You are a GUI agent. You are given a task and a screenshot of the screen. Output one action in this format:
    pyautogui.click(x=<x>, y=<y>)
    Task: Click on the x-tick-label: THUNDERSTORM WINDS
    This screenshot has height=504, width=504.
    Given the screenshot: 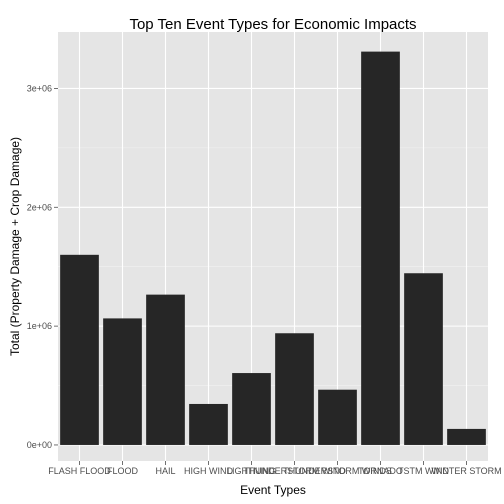 What is the action you would take?
    pyautogui.click(x=337, y=471)
    